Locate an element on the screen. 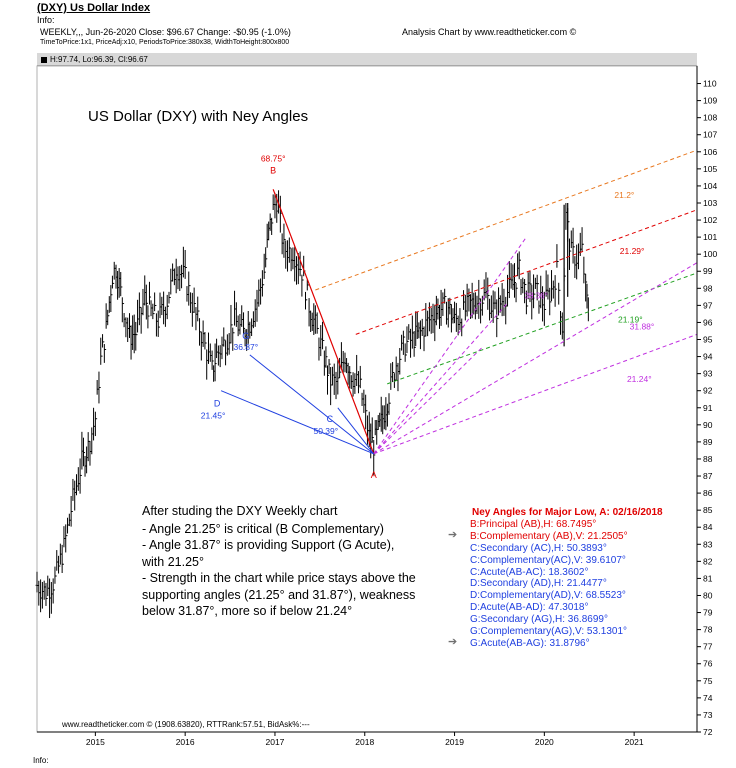 This screenshot has height=768, width=736. pivot-label: D is located at coordinates (217, 404).